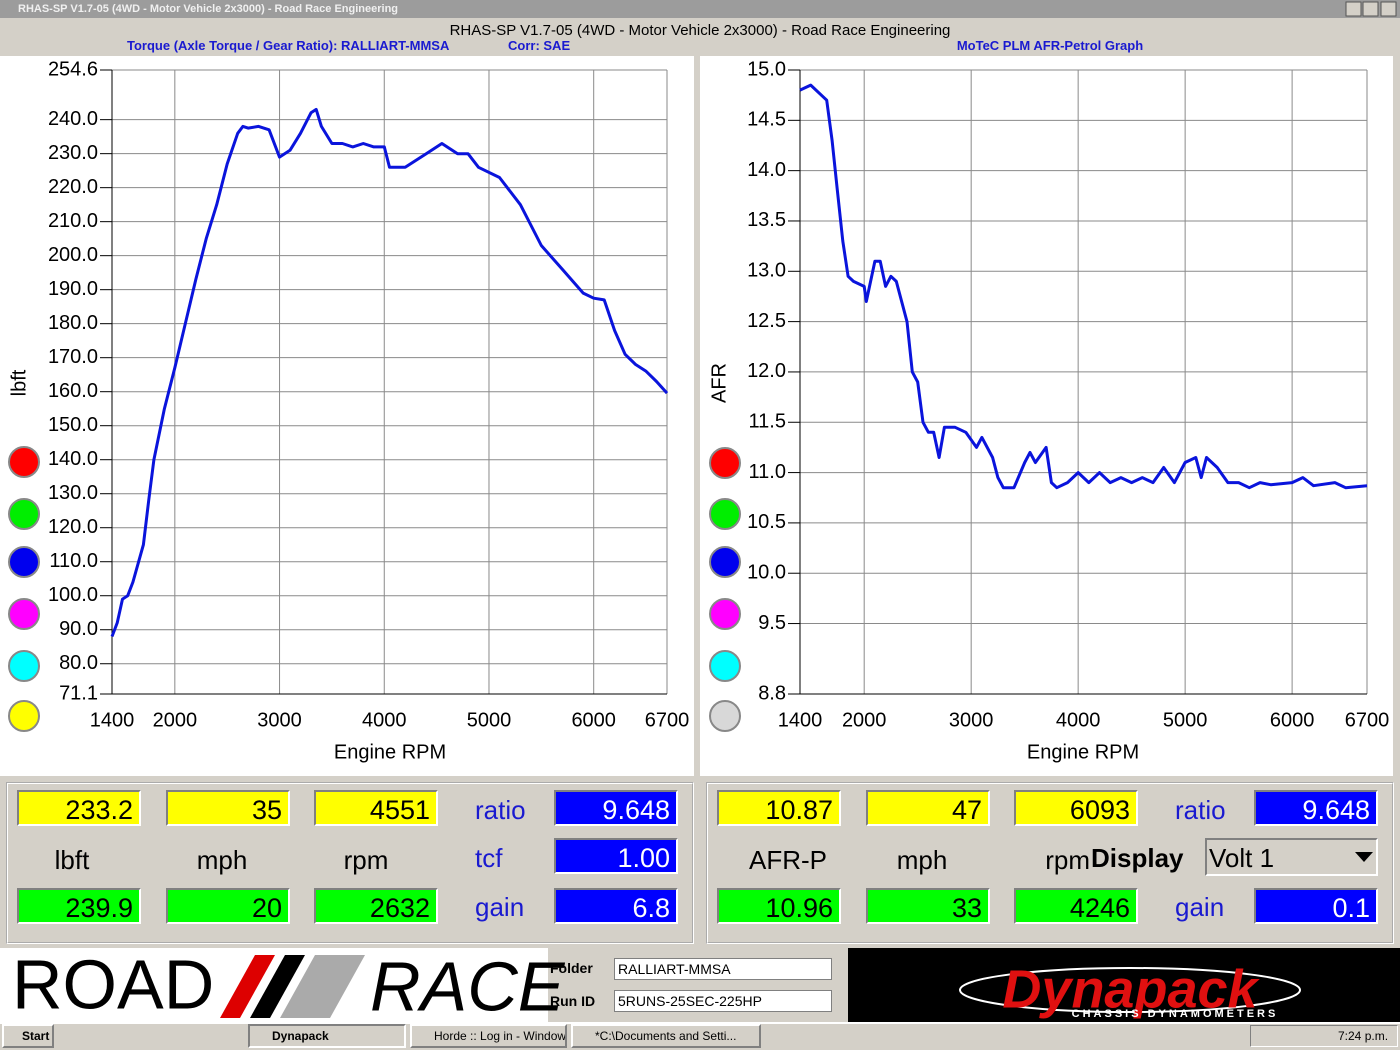 Image resolution: width=1400 pixels, height=1050 pixels. I want to click on readout: 33, so click(928, 906).